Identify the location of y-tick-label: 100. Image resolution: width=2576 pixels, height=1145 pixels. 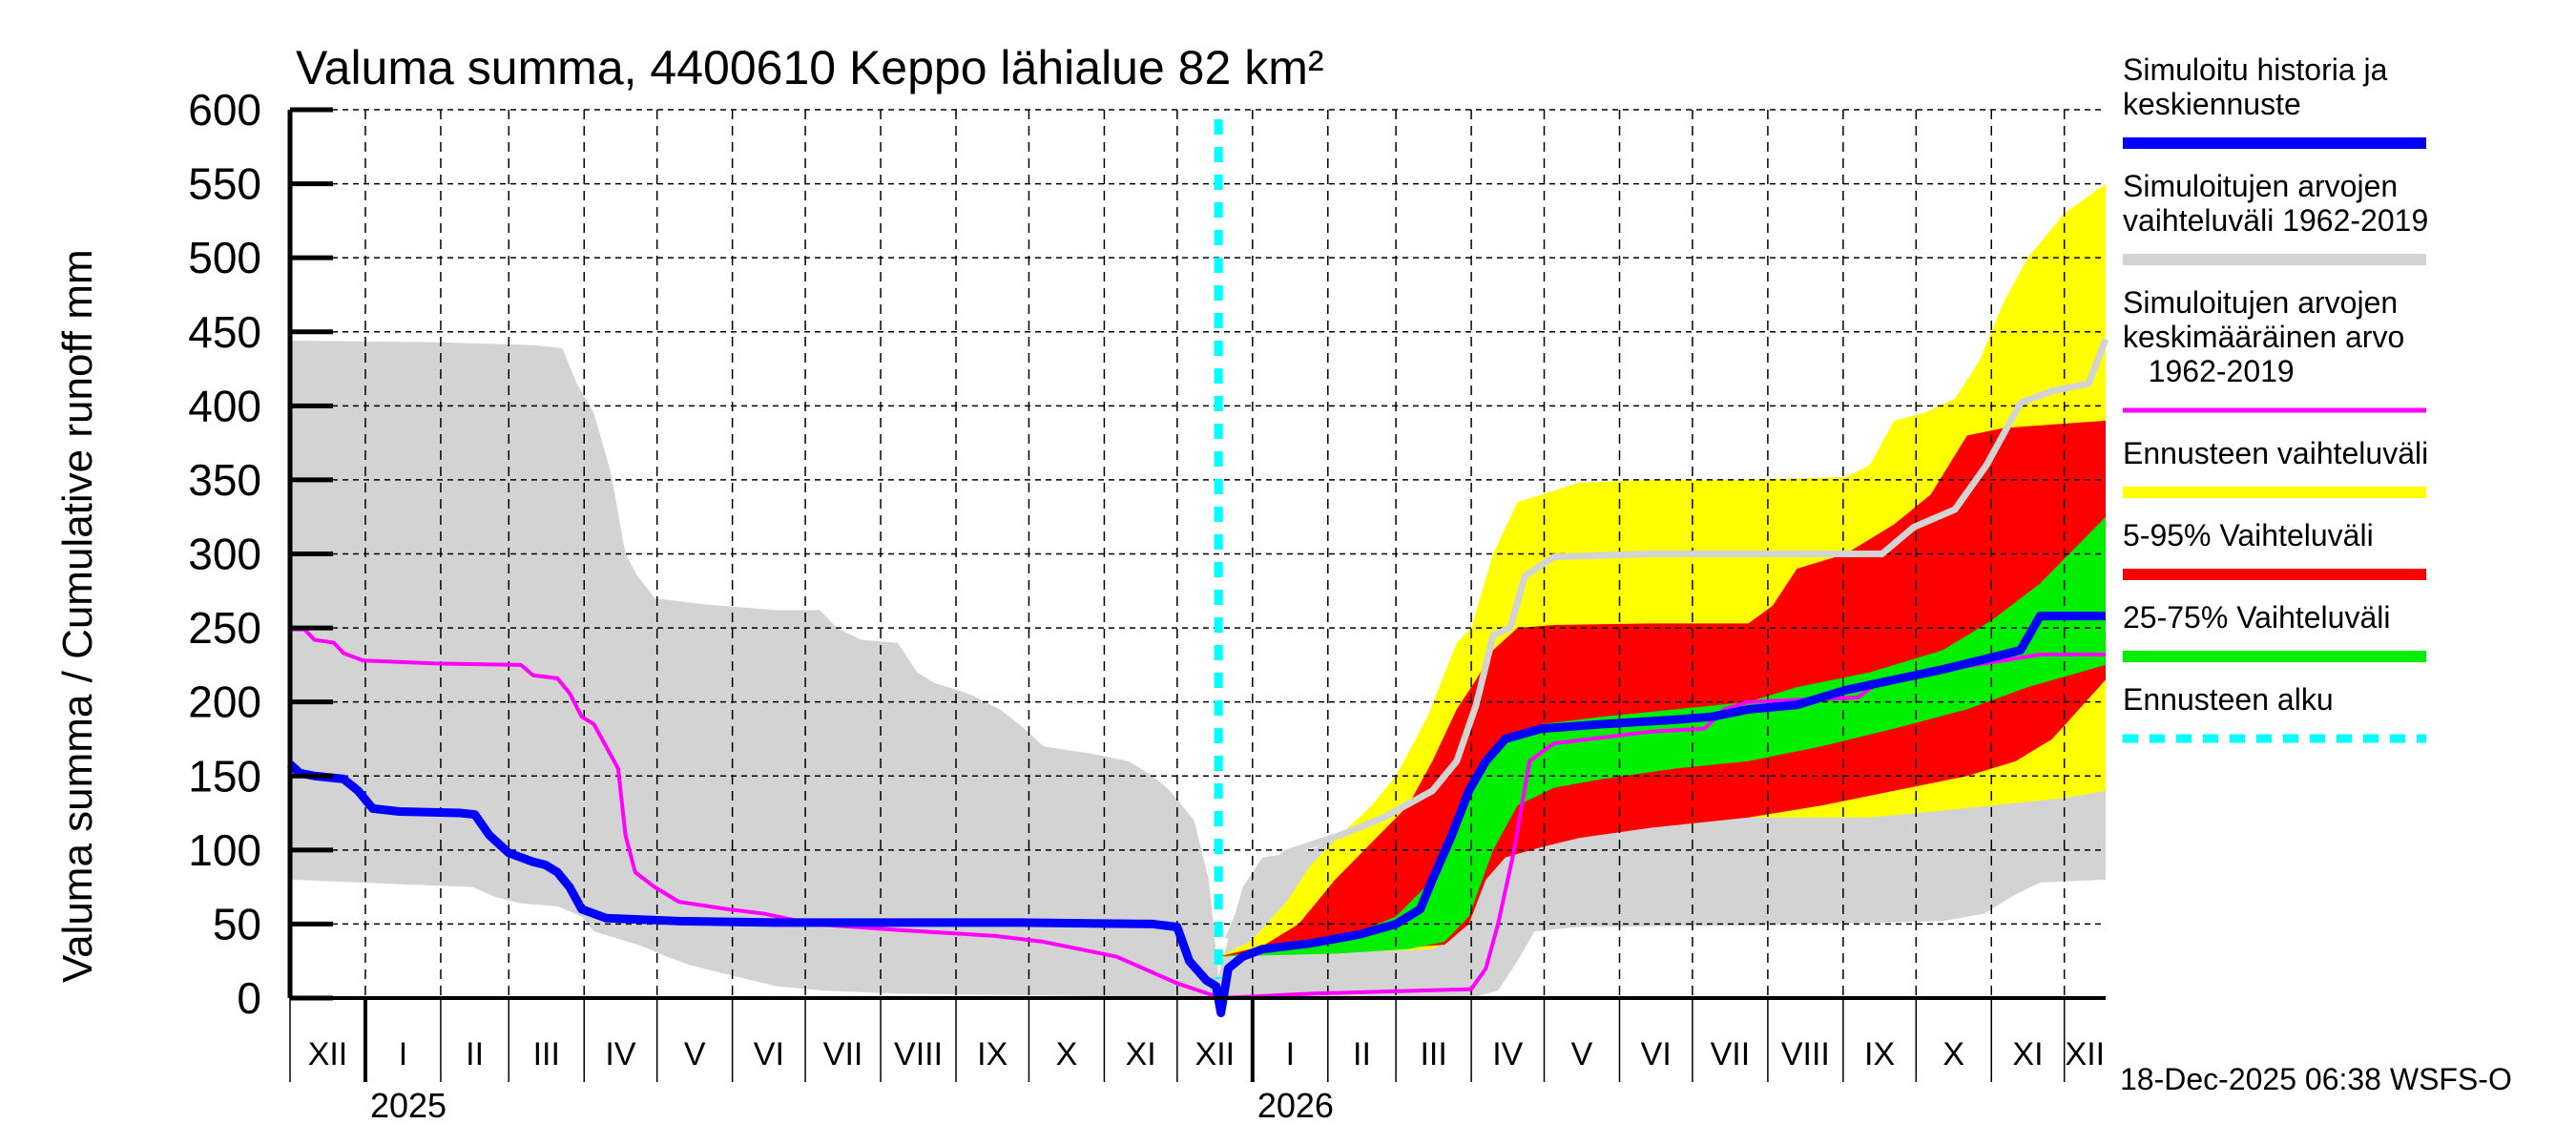
(224, 850).